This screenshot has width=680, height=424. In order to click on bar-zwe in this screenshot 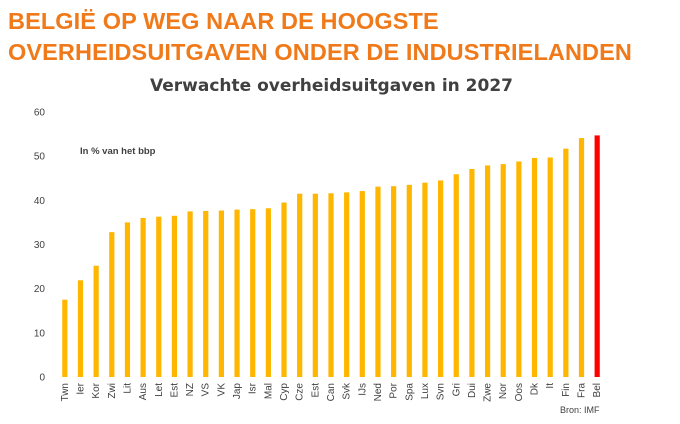, I will do `click(487, 271)`.